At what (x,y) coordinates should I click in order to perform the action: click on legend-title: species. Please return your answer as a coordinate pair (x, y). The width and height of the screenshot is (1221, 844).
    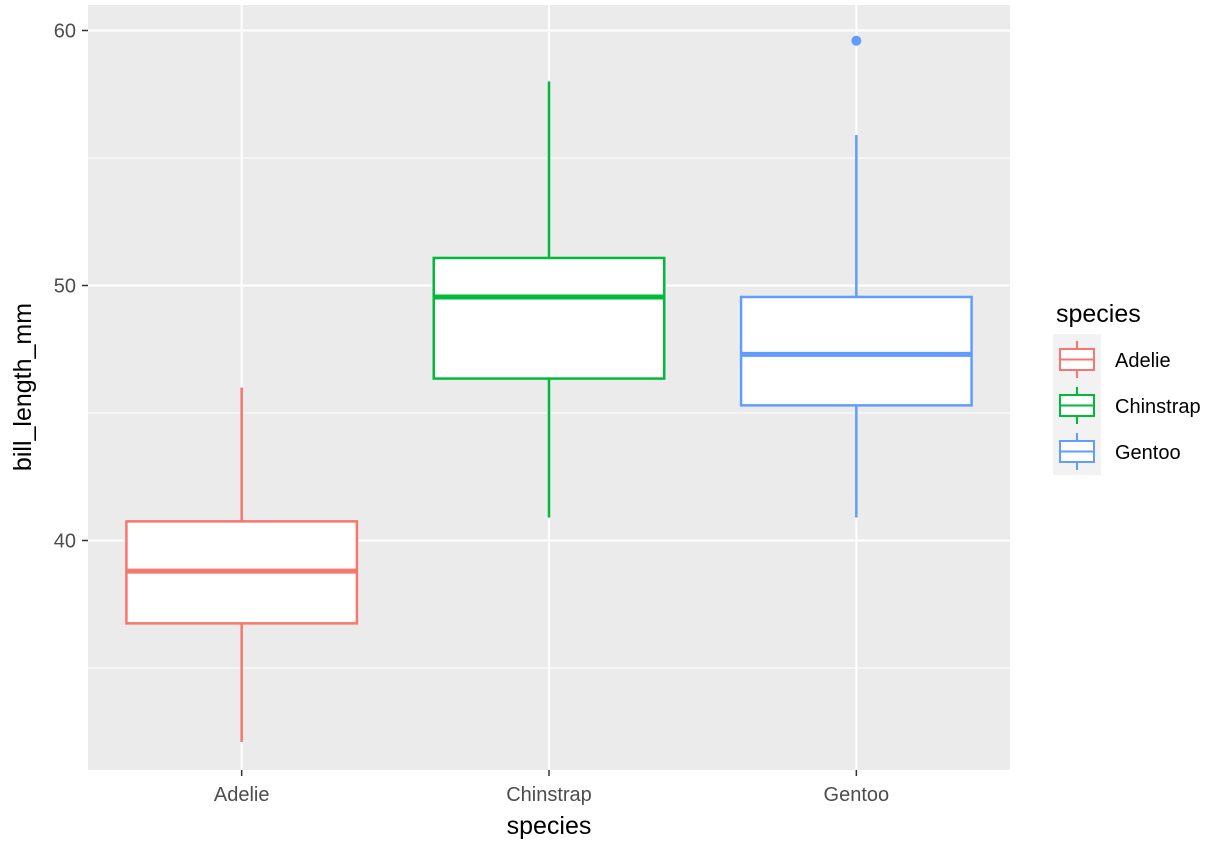
    Looking at the image, I should click on (1098, 314).